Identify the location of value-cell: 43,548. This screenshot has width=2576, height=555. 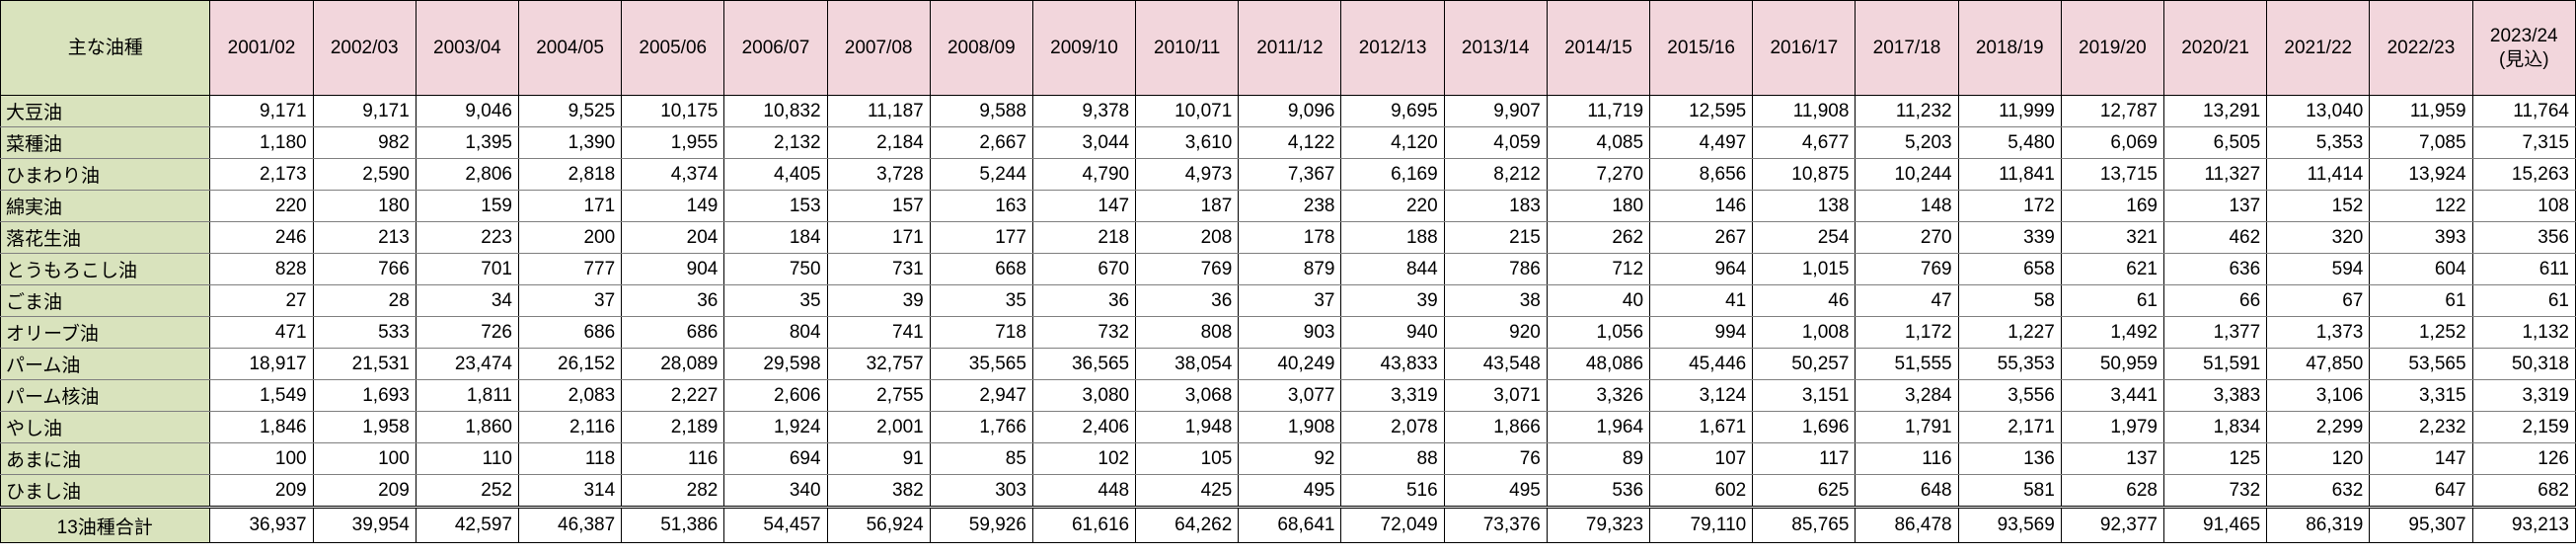
(1495, 364).